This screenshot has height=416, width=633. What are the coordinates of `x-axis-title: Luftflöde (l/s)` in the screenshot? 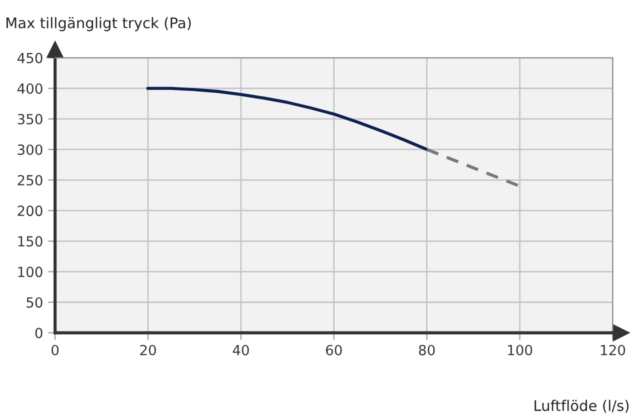 It's located at (581, 406).